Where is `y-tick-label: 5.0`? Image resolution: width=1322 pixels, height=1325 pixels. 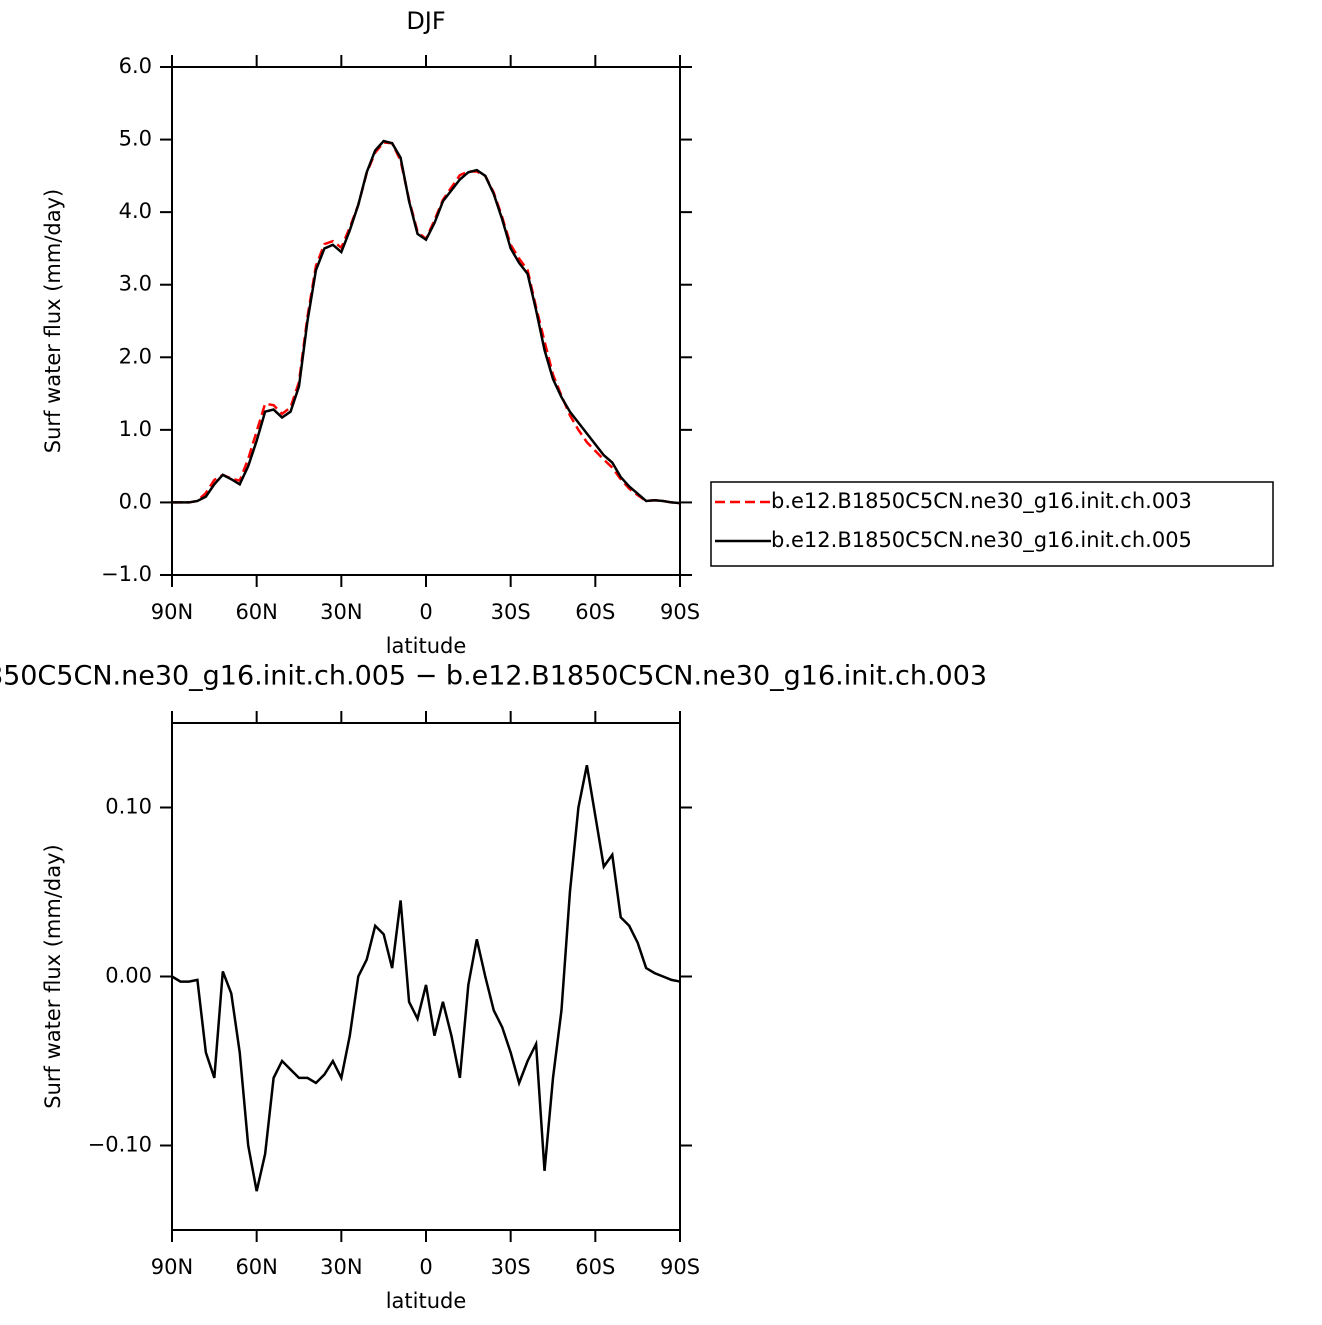 y-tick-label: 5.0 is located at coordinates (135, 139).